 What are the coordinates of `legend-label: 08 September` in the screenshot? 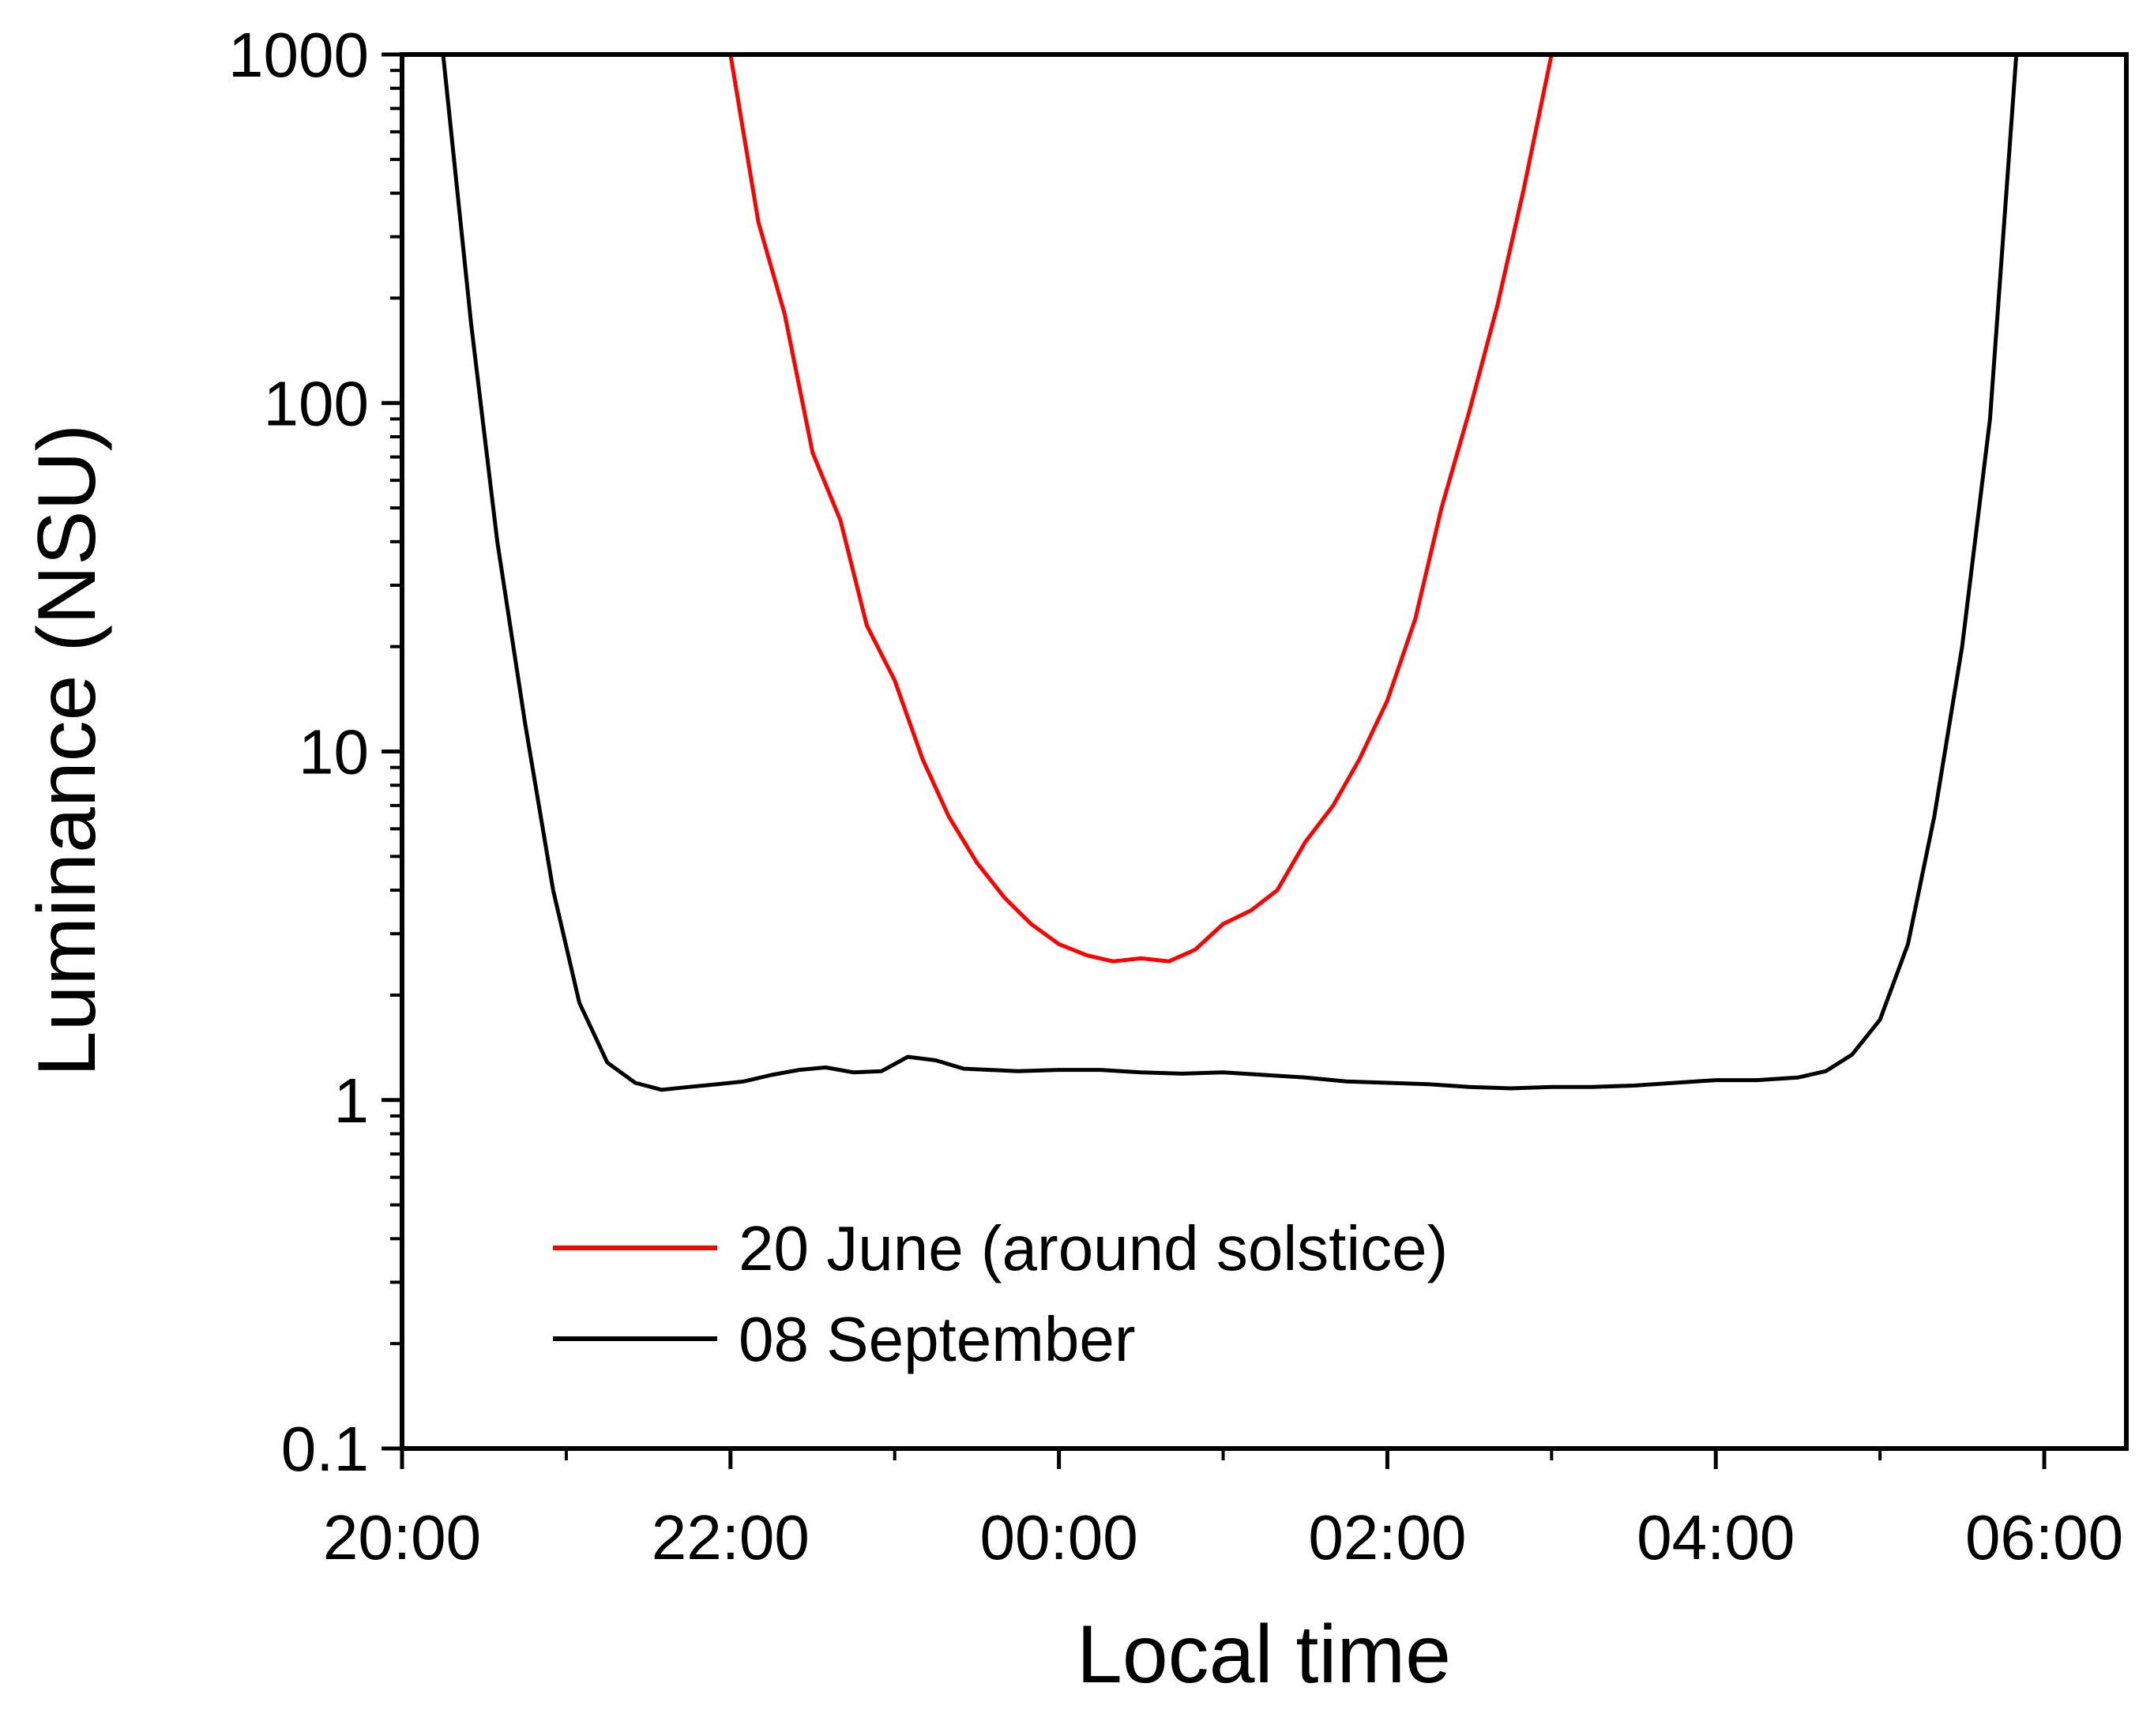 It's located at (937, 1339).